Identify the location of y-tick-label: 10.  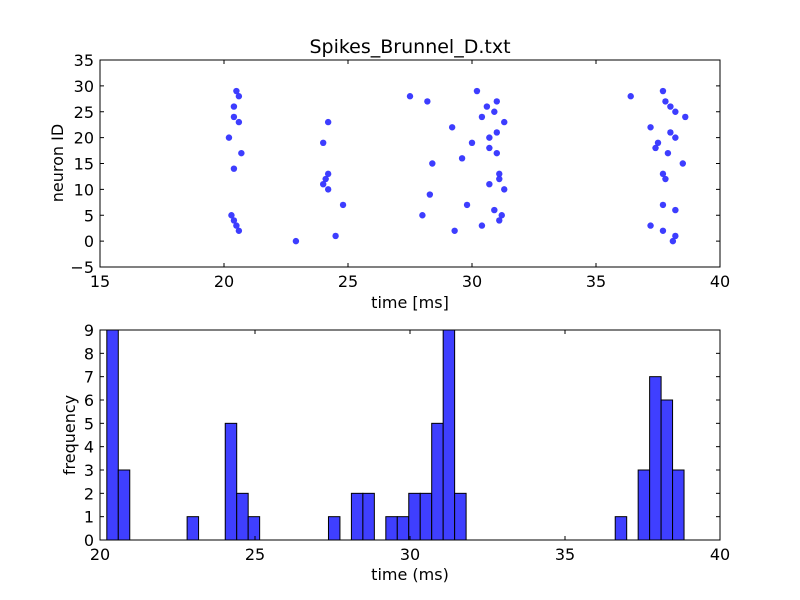
(84, 189).